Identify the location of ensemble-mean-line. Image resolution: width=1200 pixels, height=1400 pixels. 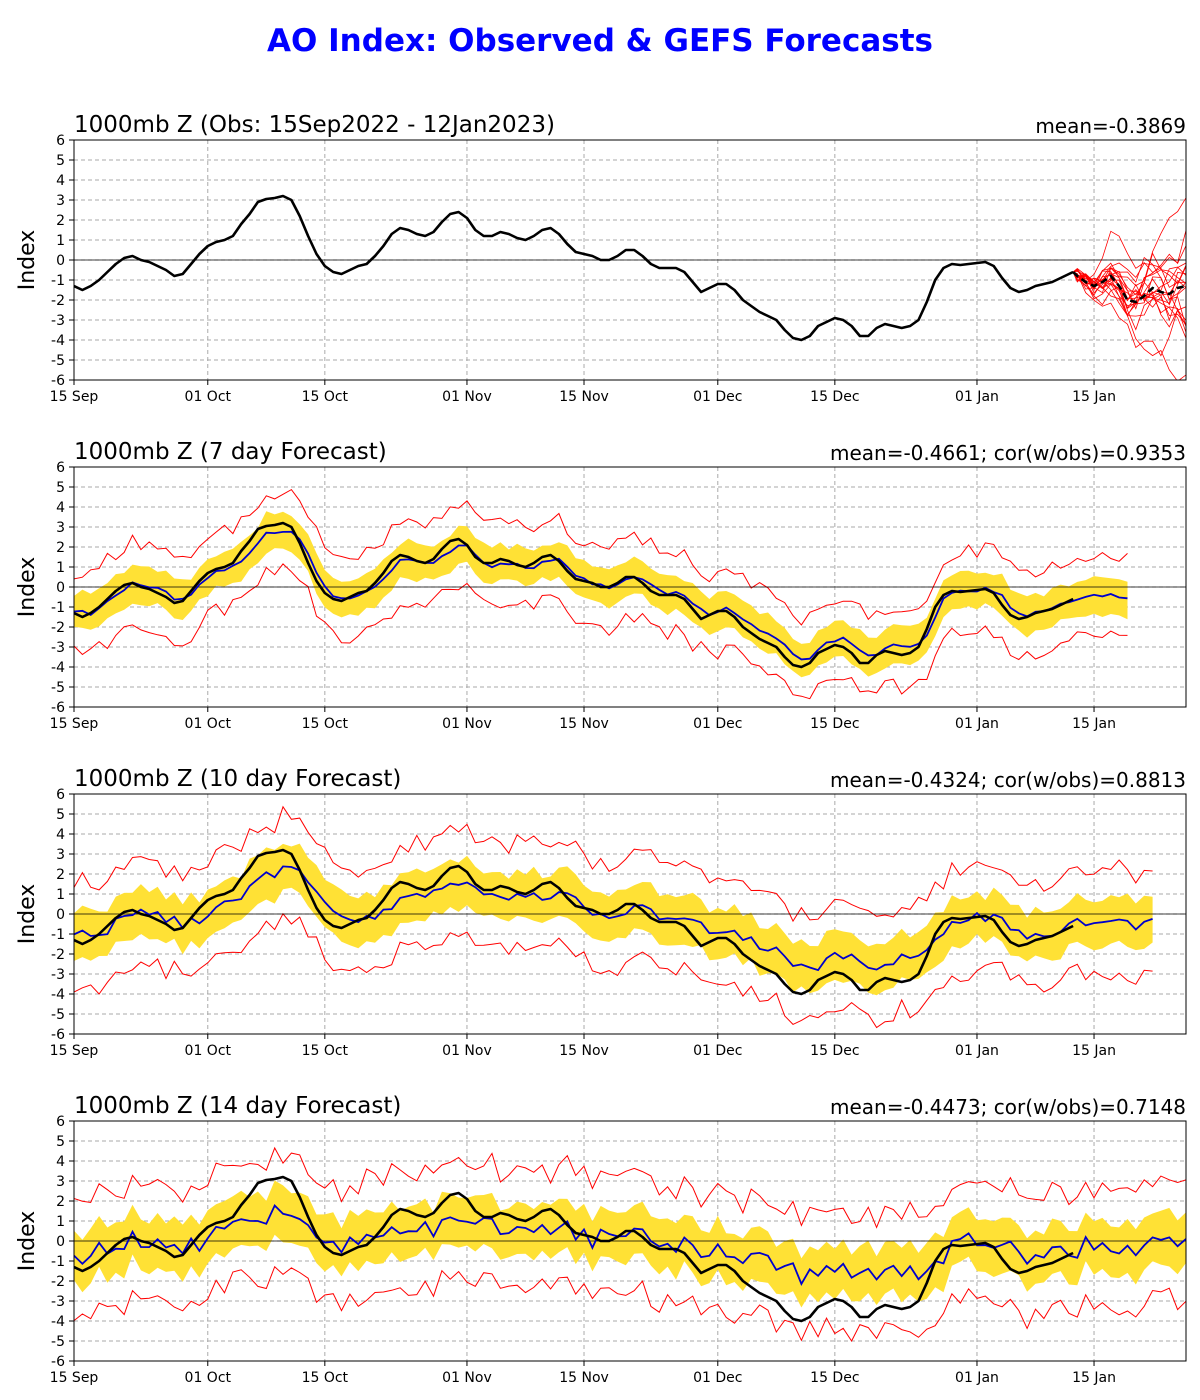
(601, 595).